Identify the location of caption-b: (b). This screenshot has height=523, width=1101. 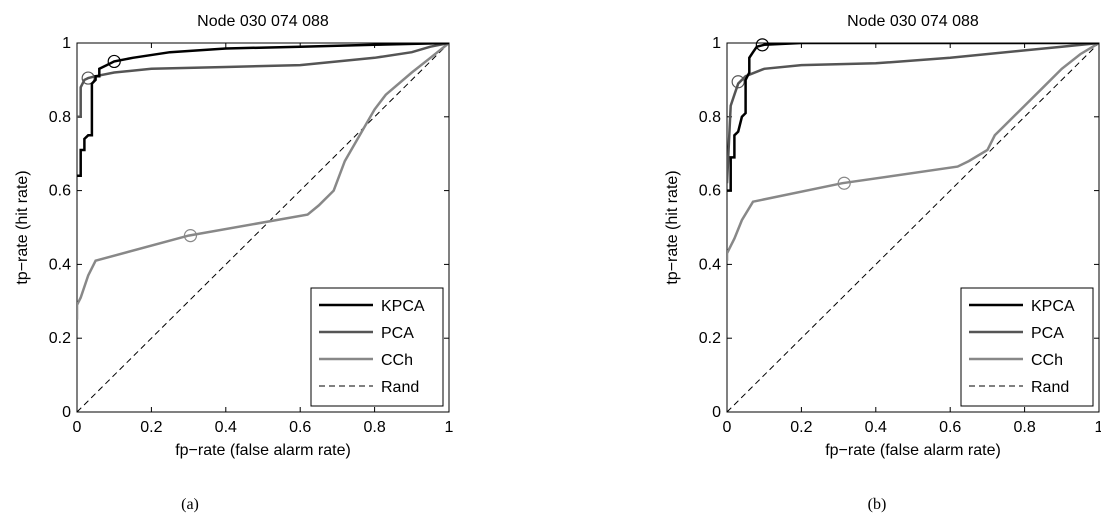
(877, 504).